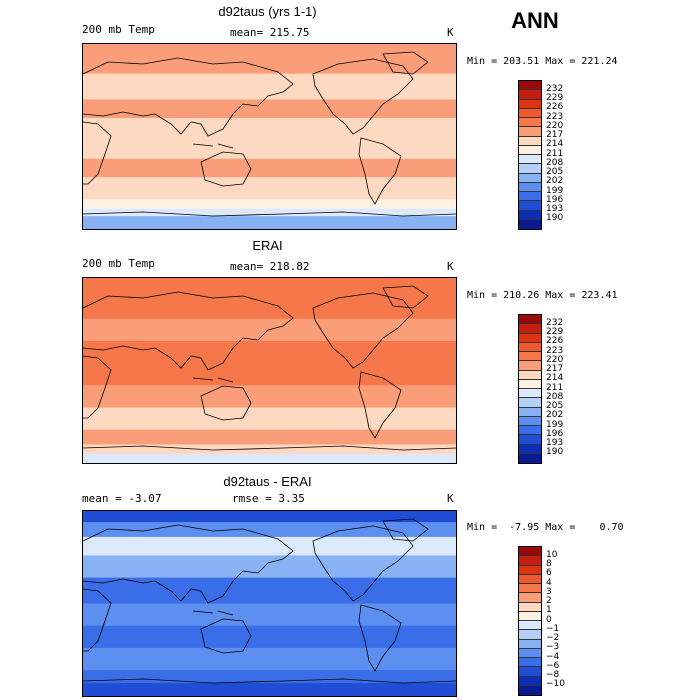 The width and height of the screenshot is (700, 700). I want to click on panel-3-colorbar, so click(530, 621).